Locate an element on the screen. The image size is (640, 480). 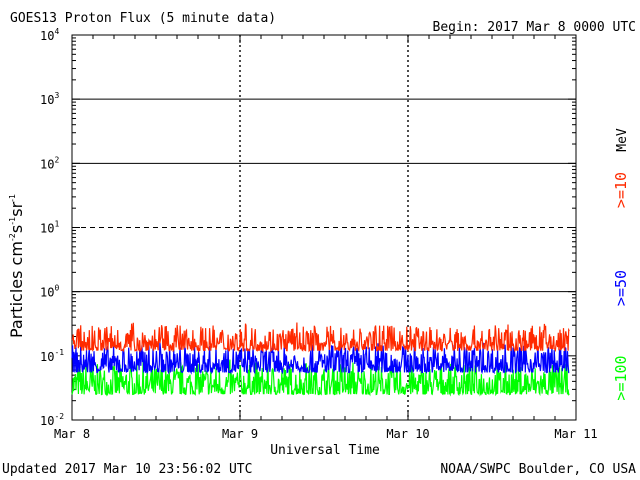
y-tick-label: 10¹ is located at coordinates (49, 228).